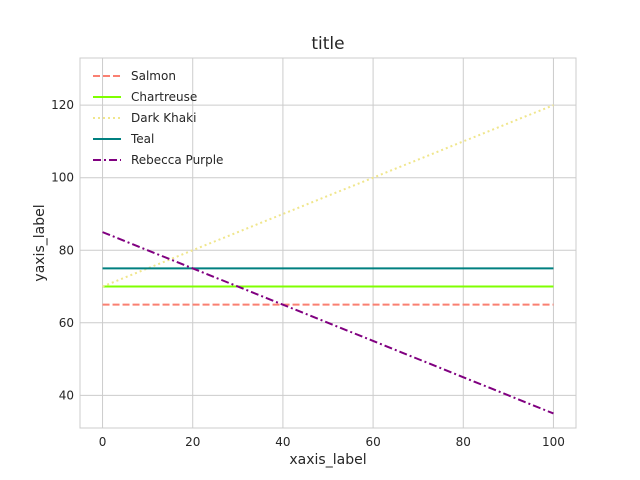  I want to click on x-tick-label: 20, so click(192, 442).